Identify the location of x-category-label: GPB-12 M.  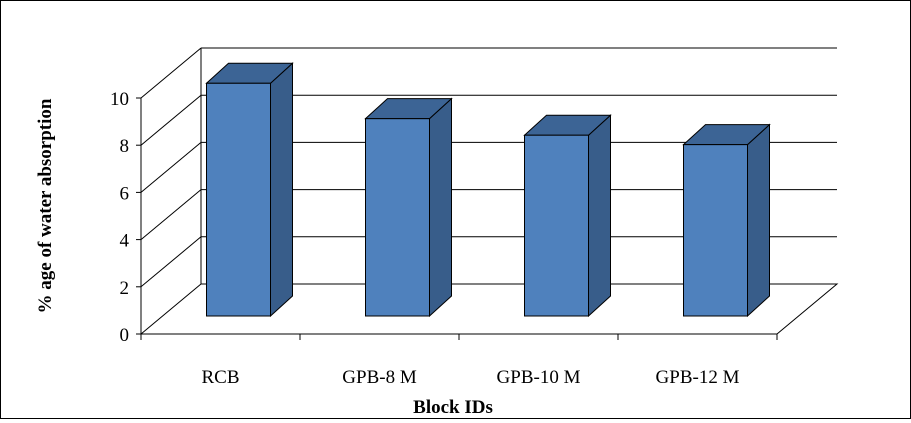
(698, 377).